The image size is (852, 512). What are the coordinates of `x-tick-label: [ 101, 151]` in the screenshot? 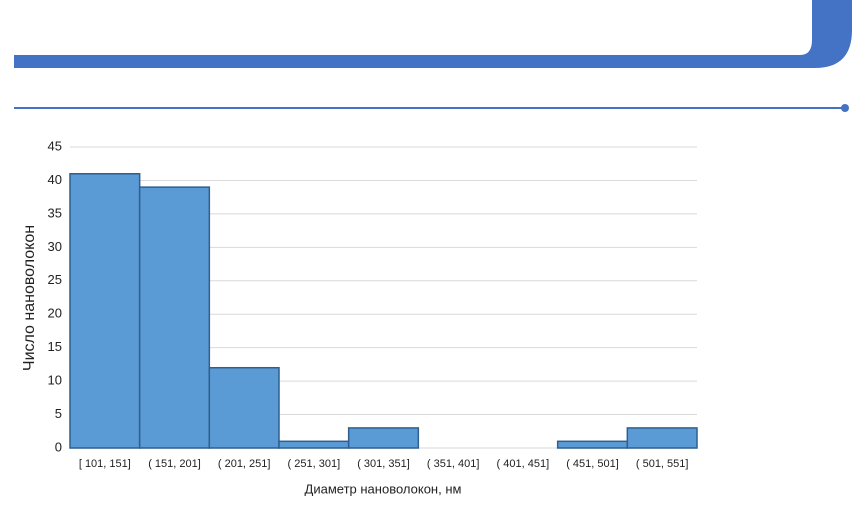 It's located at (105, 464).